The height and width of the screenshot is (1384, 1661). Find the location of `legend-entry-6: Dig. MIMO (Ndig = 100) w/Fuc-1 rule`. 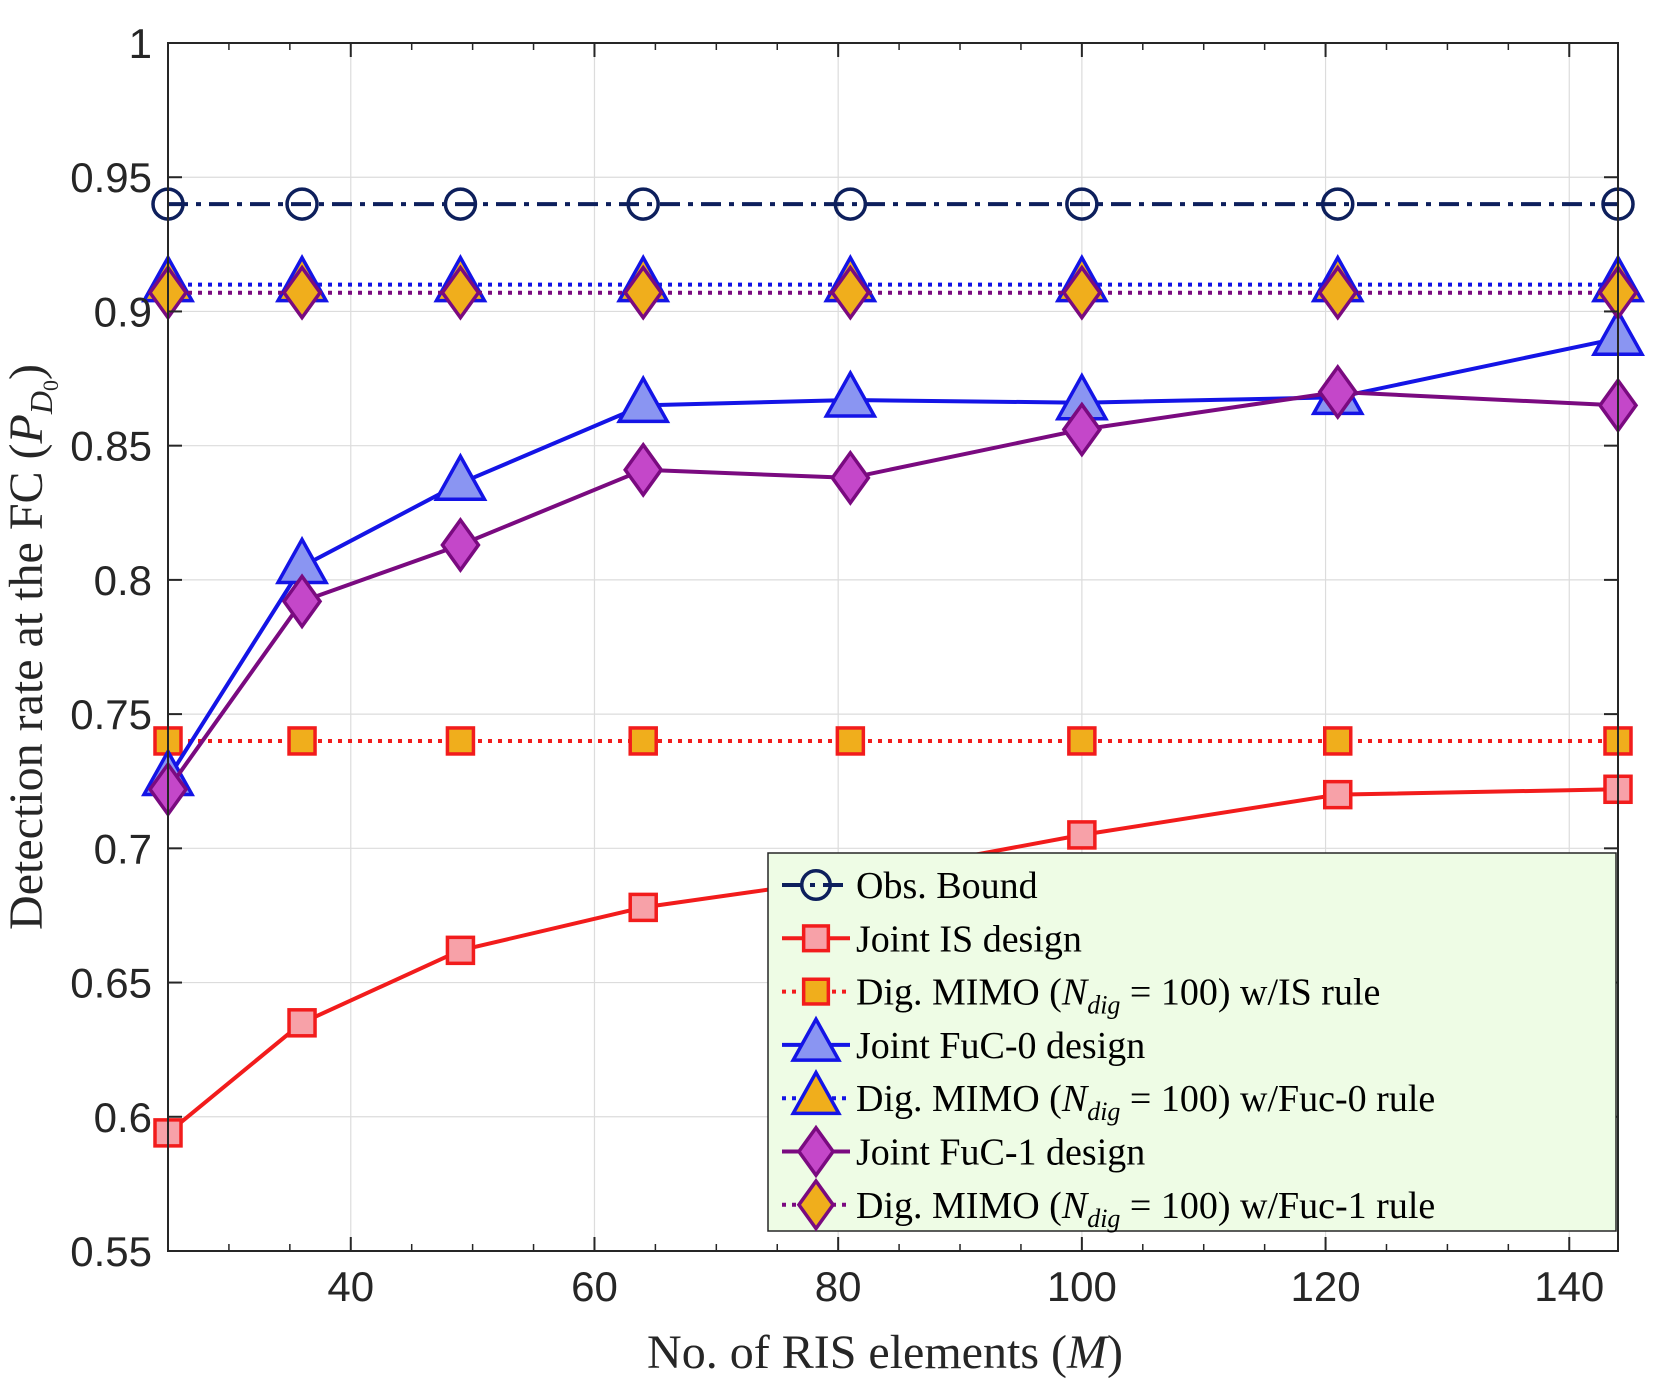

legend-entry-6: Dig. MIMO (Ndig = 100) w/Fuc-1 rule is located at coordinates (1108, 1205).